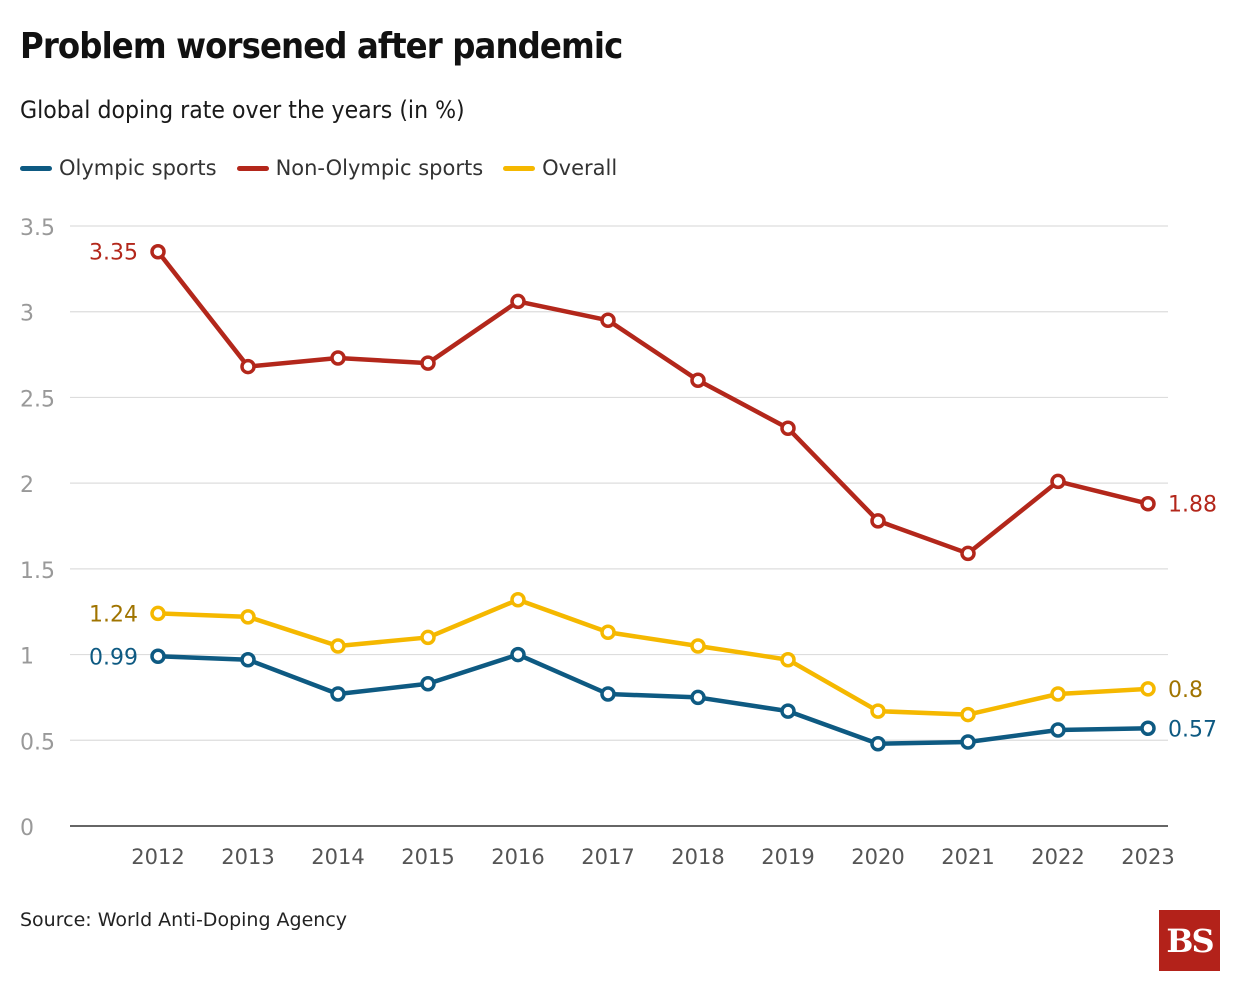 Image resolution: width=1240 pixels, height=990 pixels. Describe the element at coordinates (37, 571) in the screenshot. I see `y-tick-label: 1.5` at that location.